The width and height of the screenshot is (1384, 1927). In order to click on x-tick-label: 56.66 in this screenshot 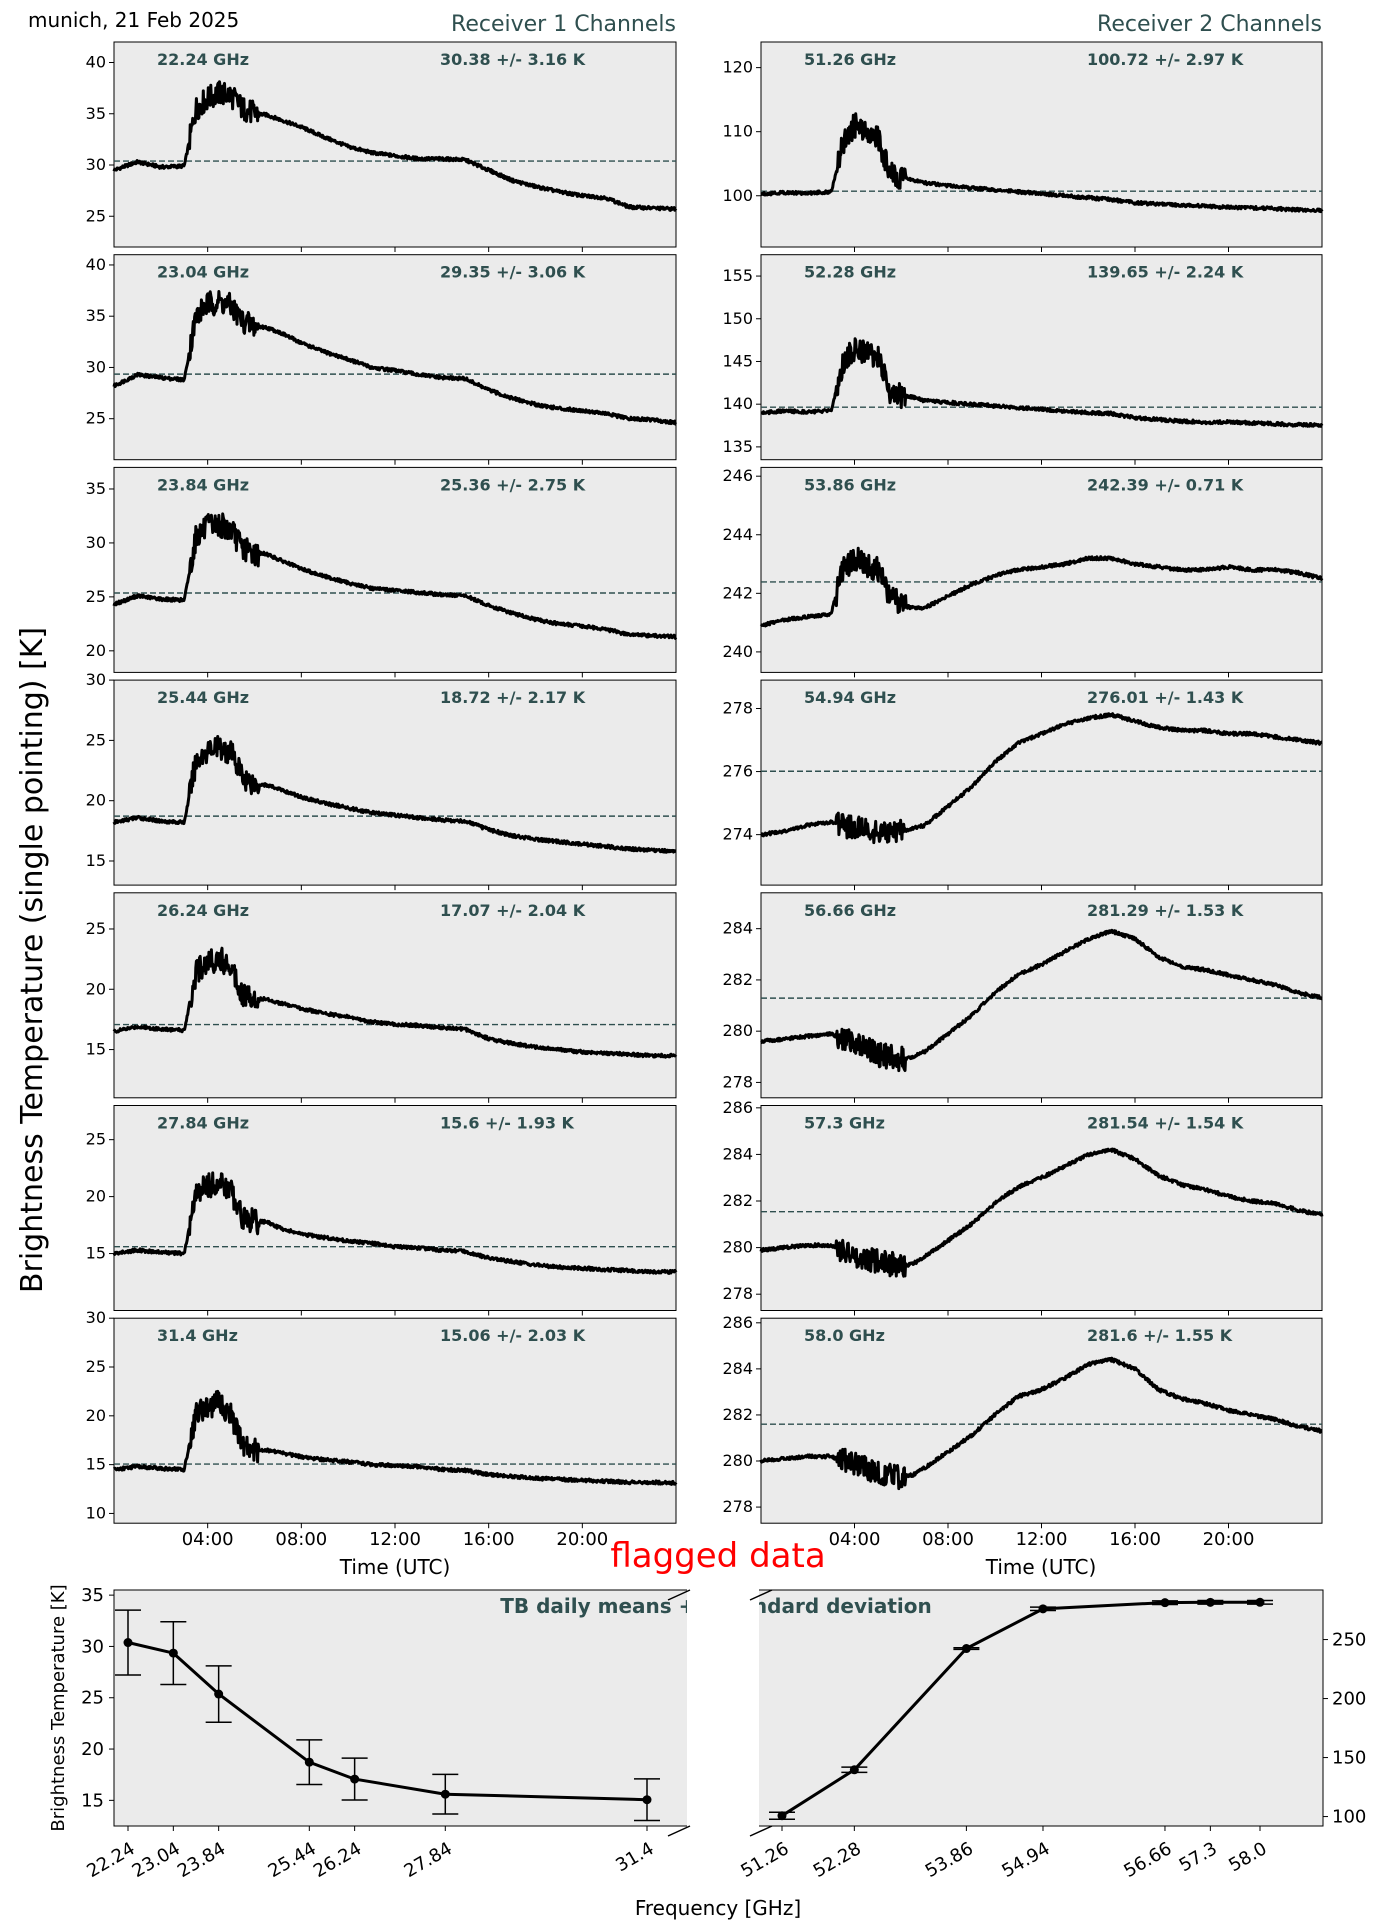, I will do `click(1147, 1860)`.